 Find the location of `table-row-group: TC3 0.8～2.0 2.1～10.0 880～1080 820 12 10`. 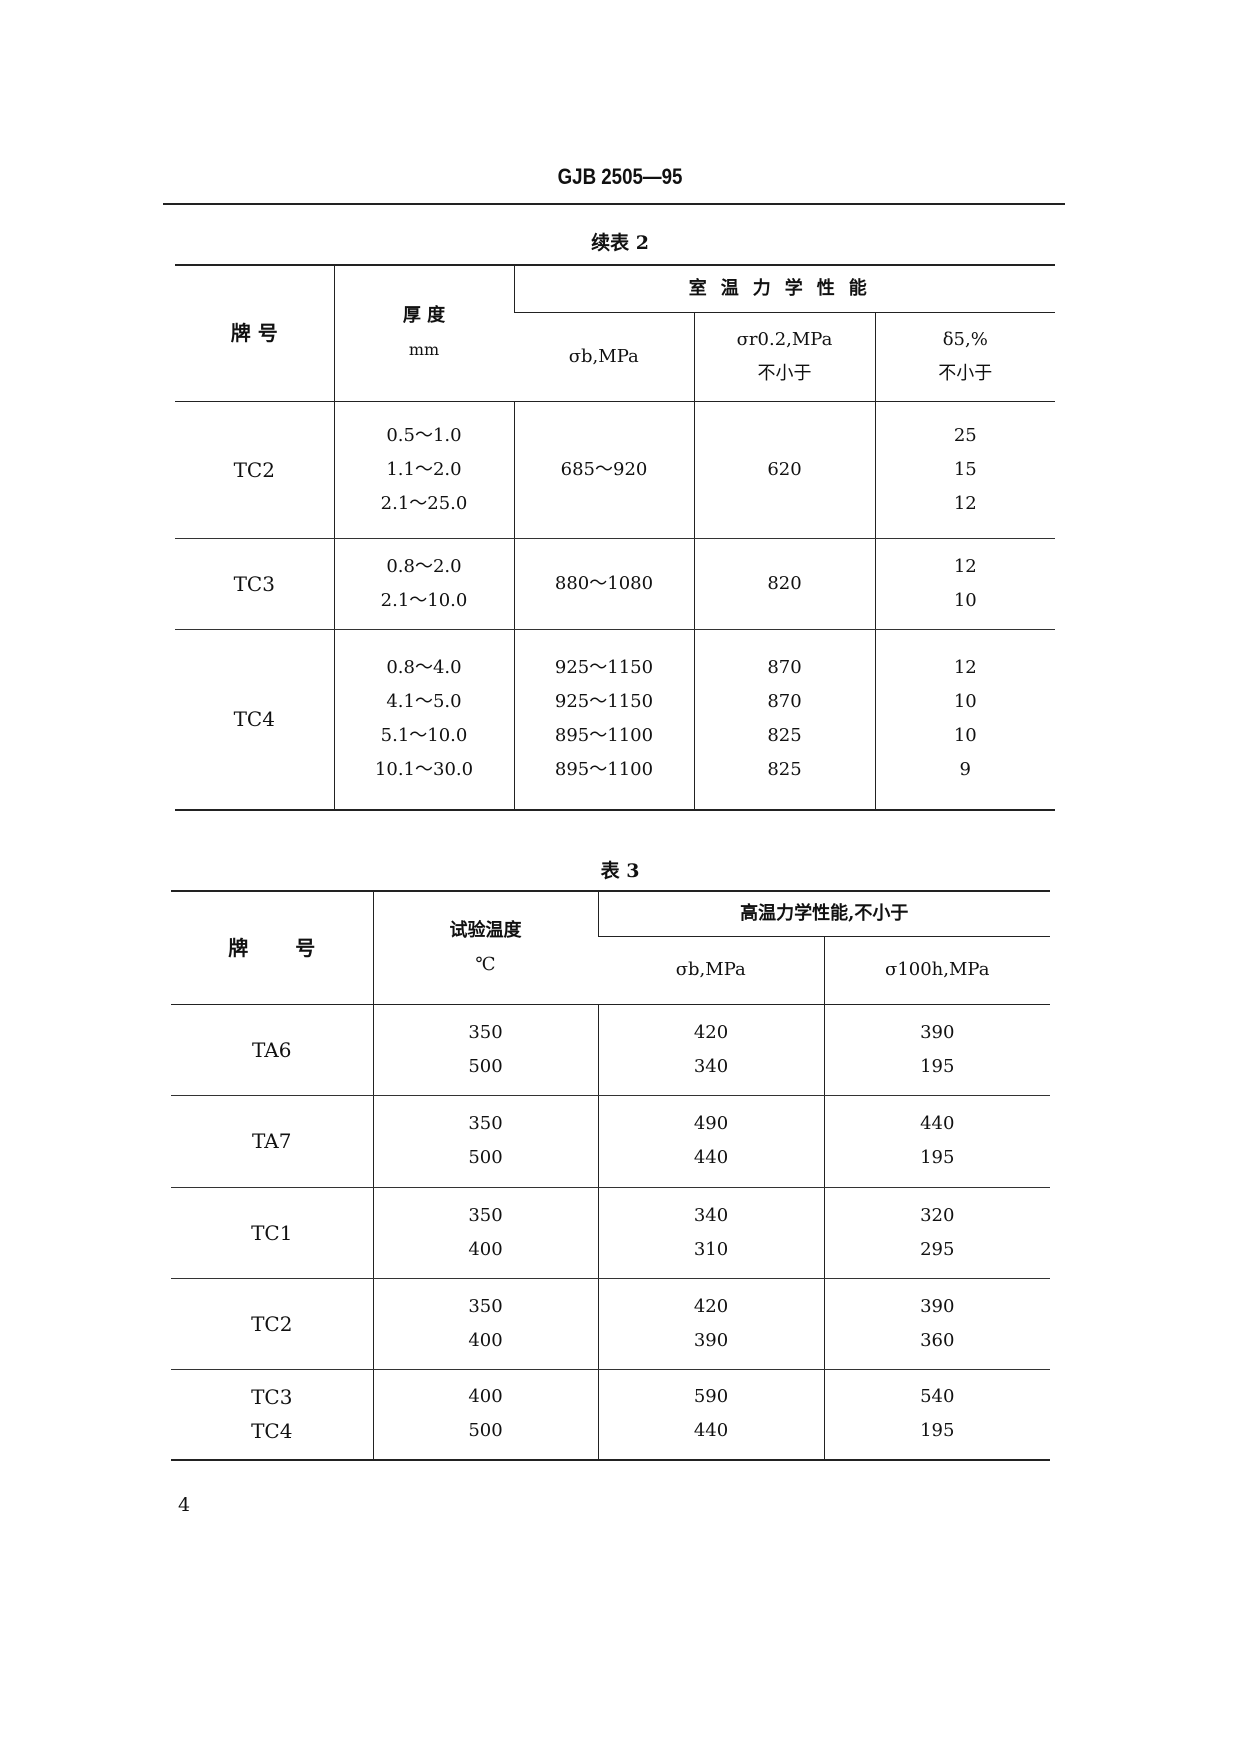

table-row-group: TC3 0.8～2.0 2.1～10.0 880～1080 820 12 10 is located at coordinates (615, 584).